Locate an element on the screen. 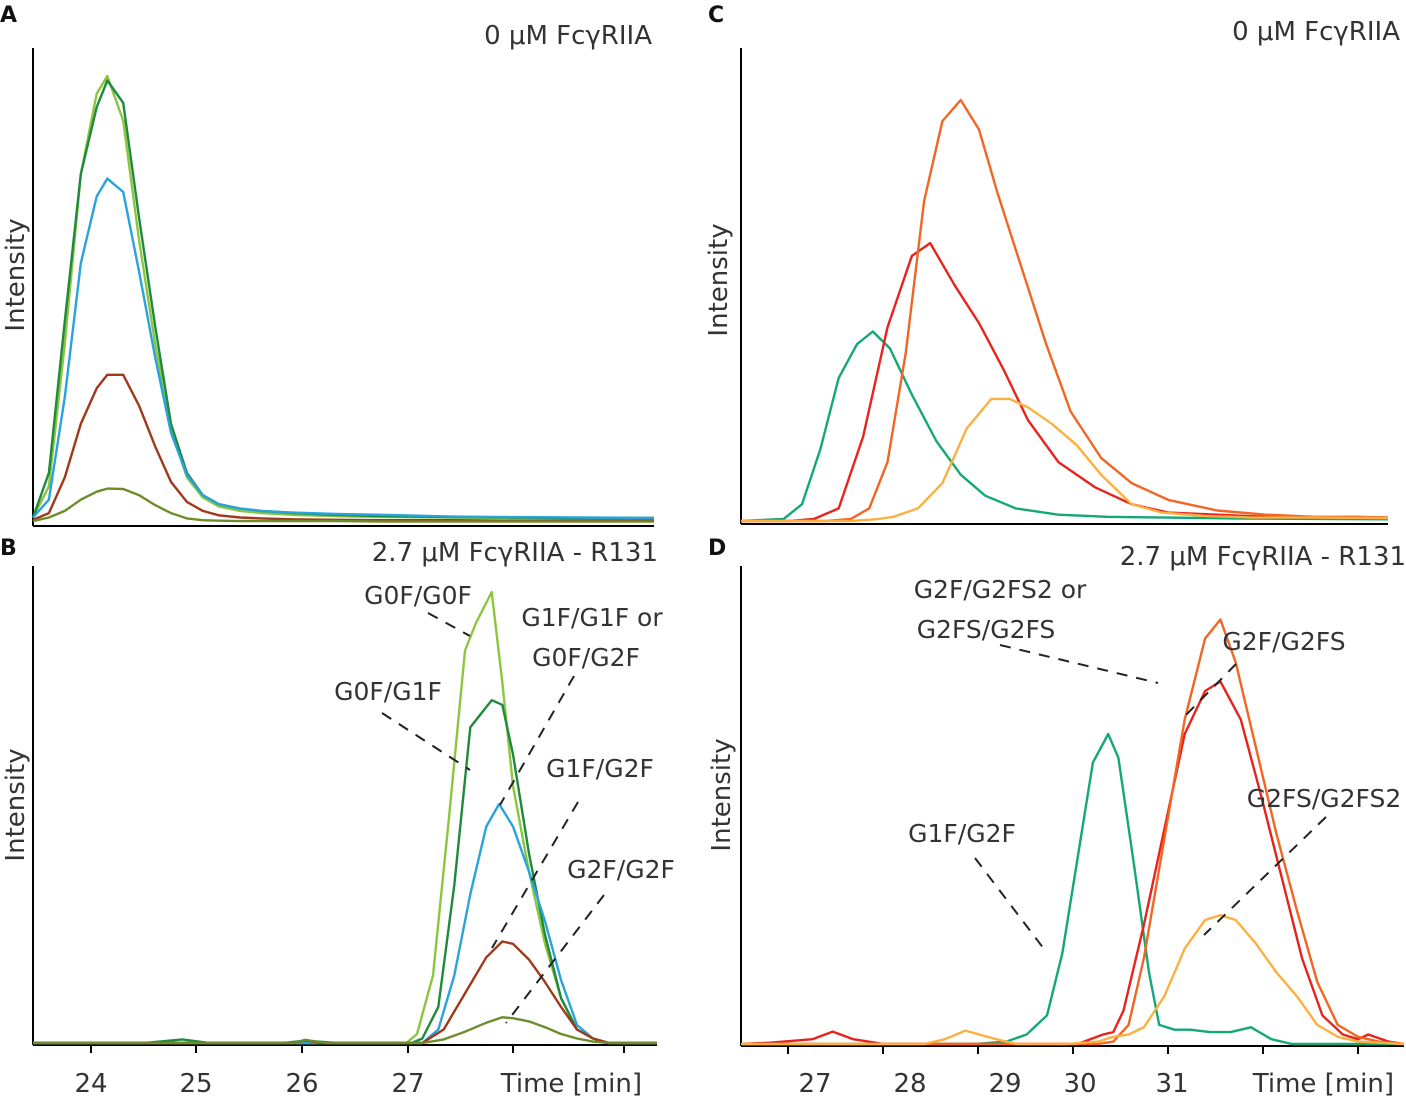 This screenshot has width=1406, height=1098. panel-a-letter: A is located at coordinates (8, 15).